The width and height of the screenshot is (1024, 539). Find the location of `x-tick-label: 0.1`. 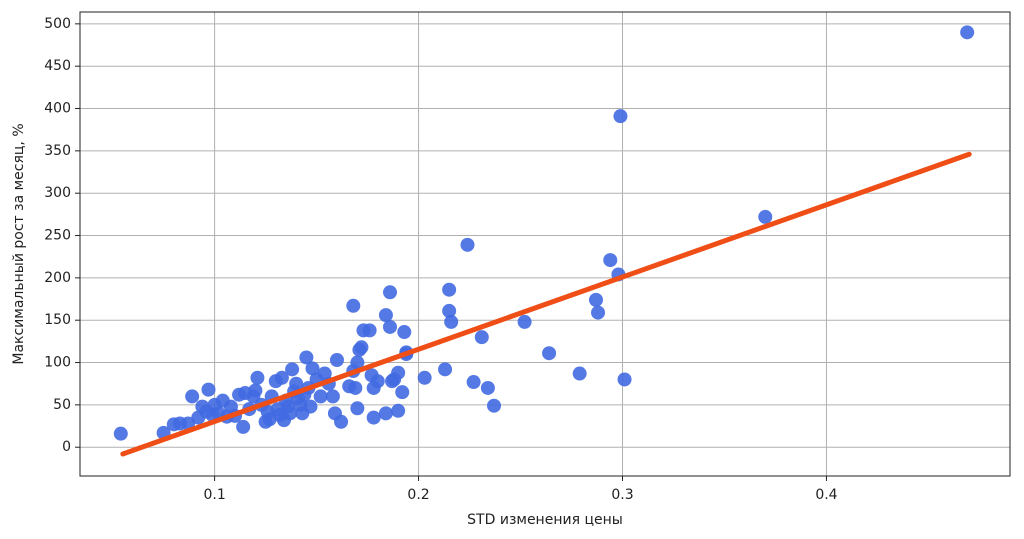

x-tick-label: 0.1 is located at coordinates (214, 495).